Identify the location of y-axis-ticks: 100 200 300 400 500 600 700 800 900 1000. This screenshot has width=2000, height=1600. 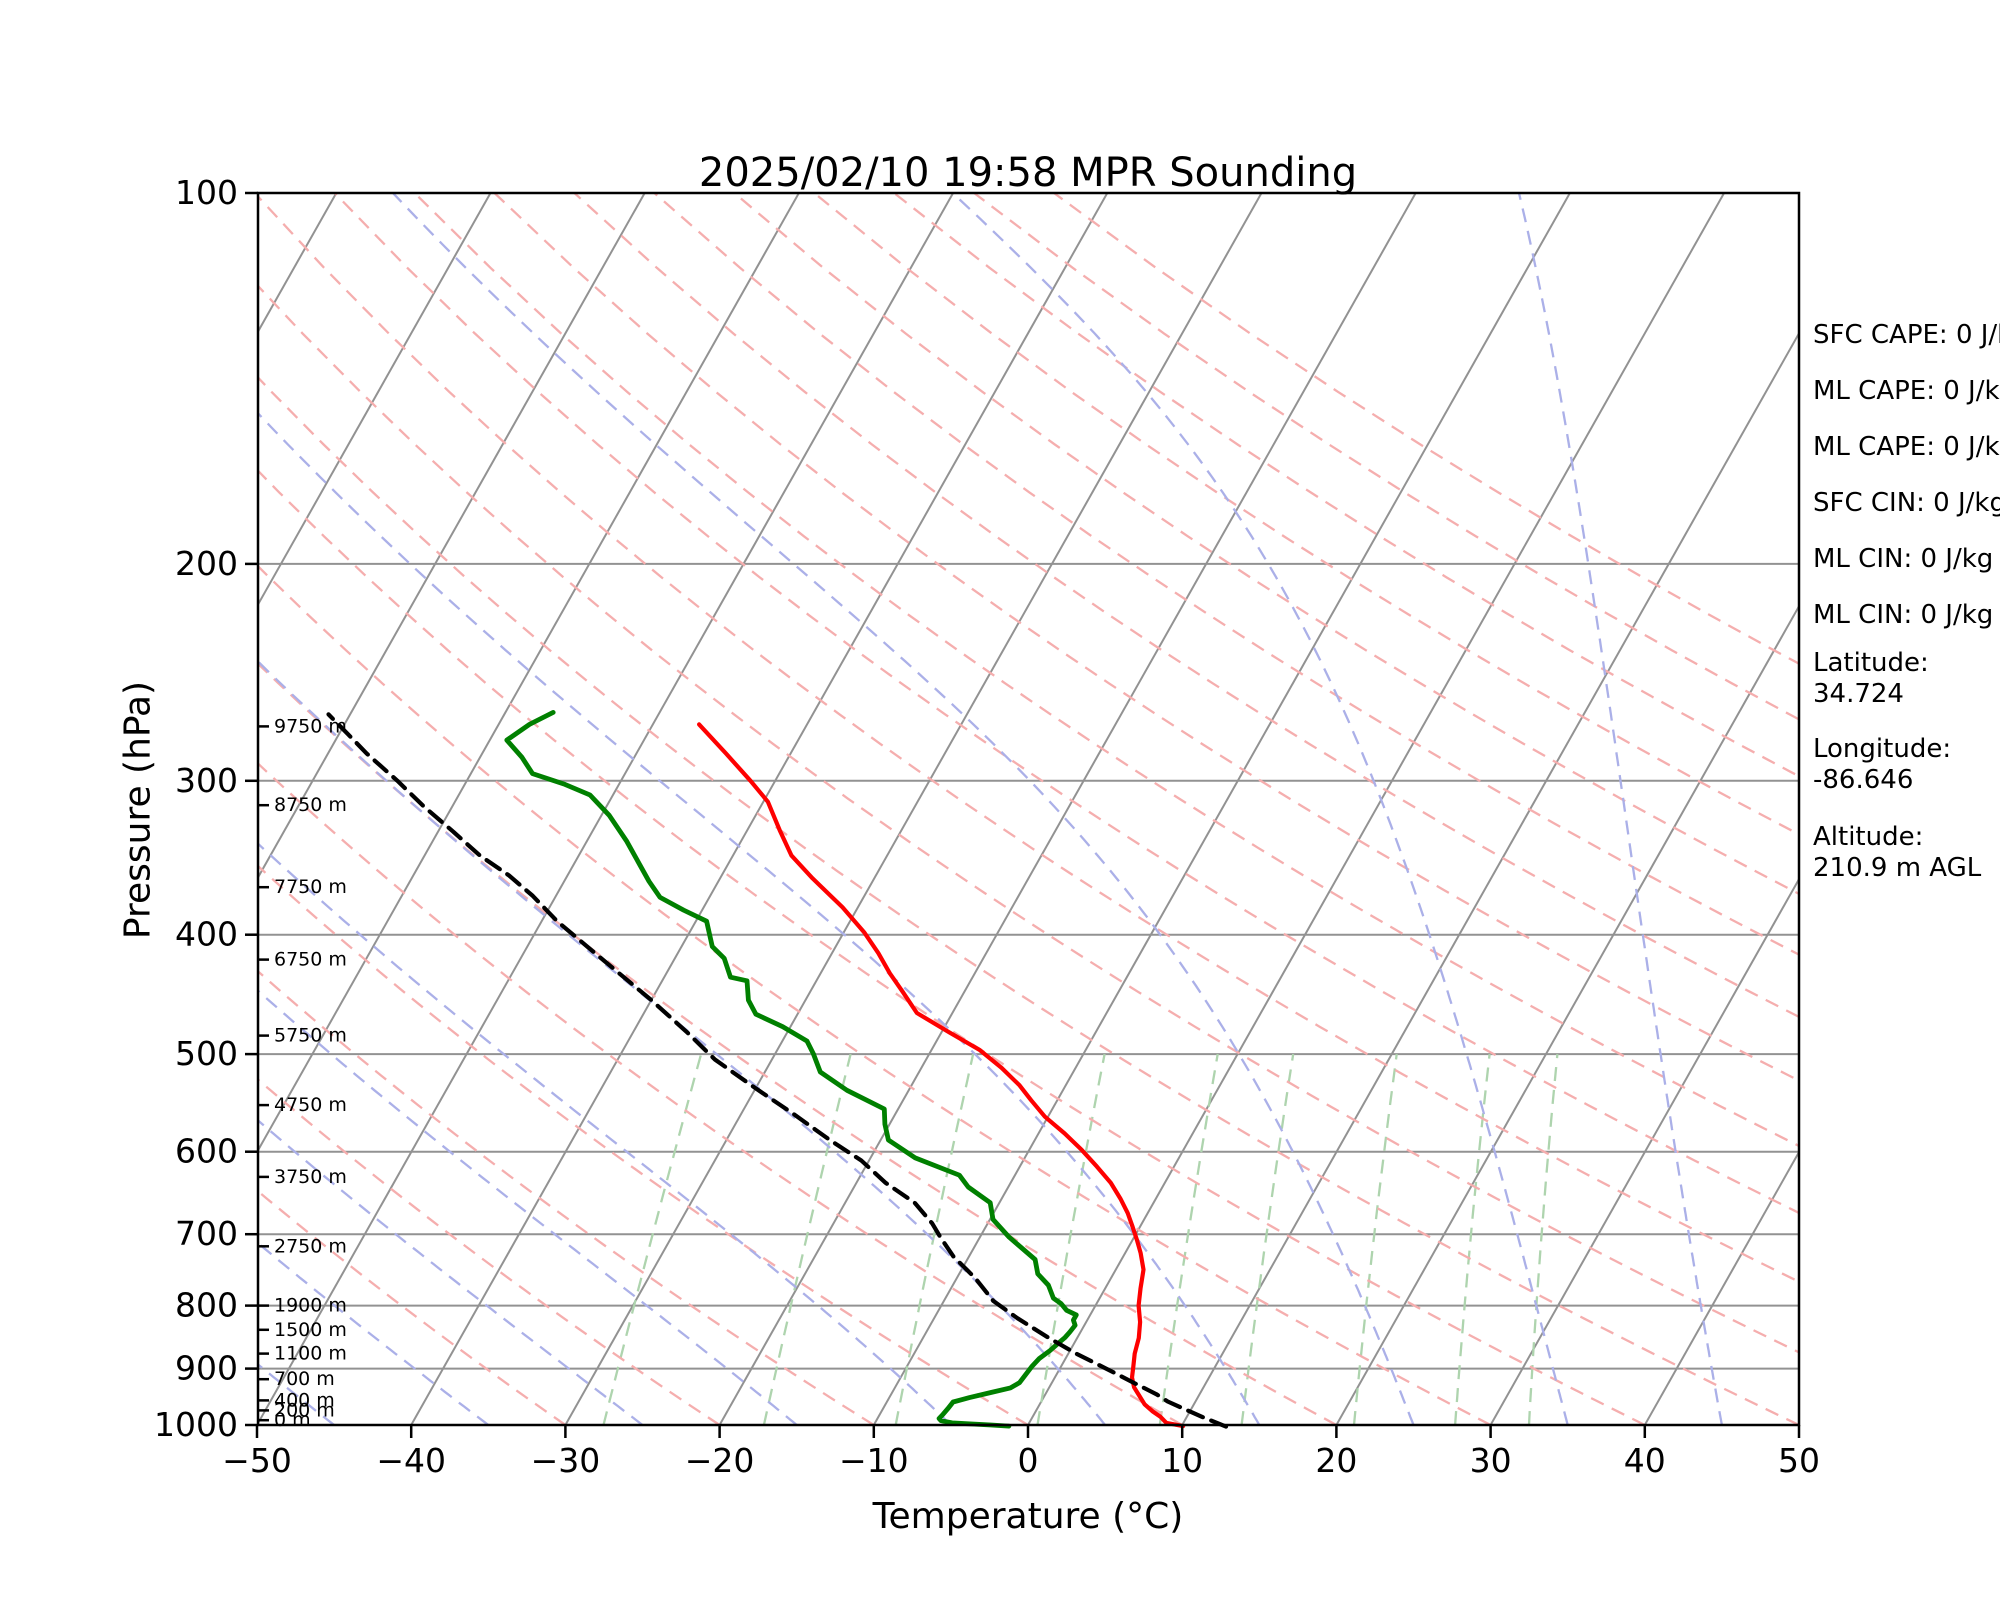
(206, 808).